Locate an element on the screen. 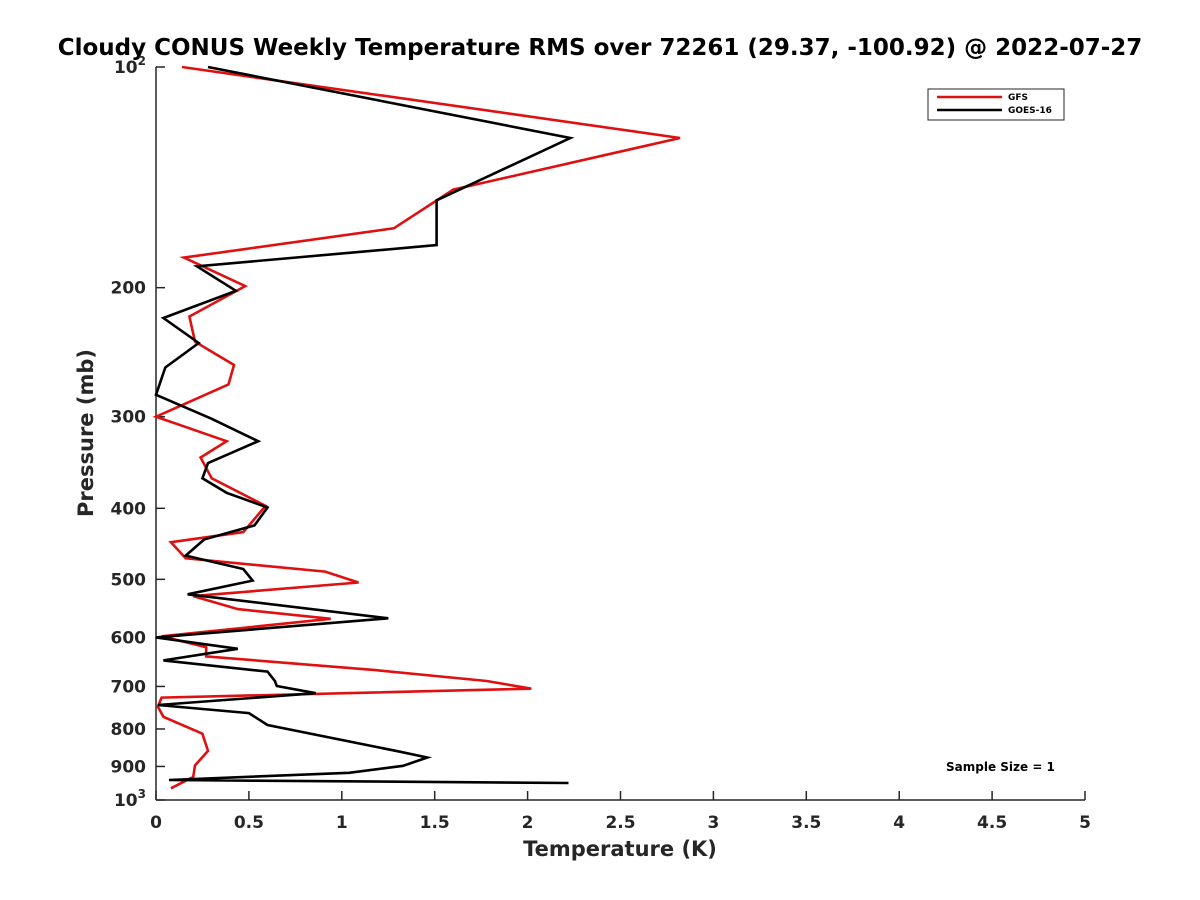 Image resolution: width=1200 pixels, height=900 pixels. legend-label-goes16: GOES-16 is located at coordinates (1030, 111).